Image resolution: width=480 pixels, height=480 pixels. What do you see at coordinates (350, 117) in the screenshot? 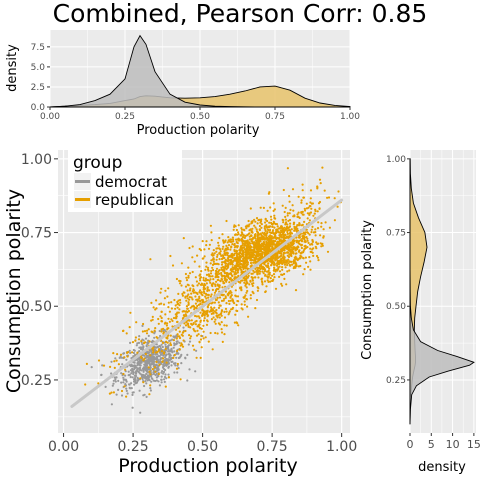
I see `top-x-tick-label: 1.00` at bounding box center [350, 117].